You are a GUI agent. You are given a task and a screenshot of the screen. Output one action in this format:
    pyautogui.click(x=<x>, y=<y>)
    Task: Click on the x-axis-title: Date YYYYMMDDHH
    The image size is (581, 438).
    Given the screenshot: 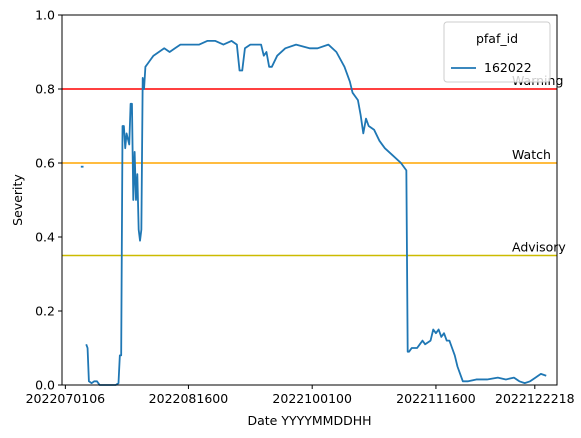 What is the action you would take?
    pyautogui.click(x=309, y=420)
    